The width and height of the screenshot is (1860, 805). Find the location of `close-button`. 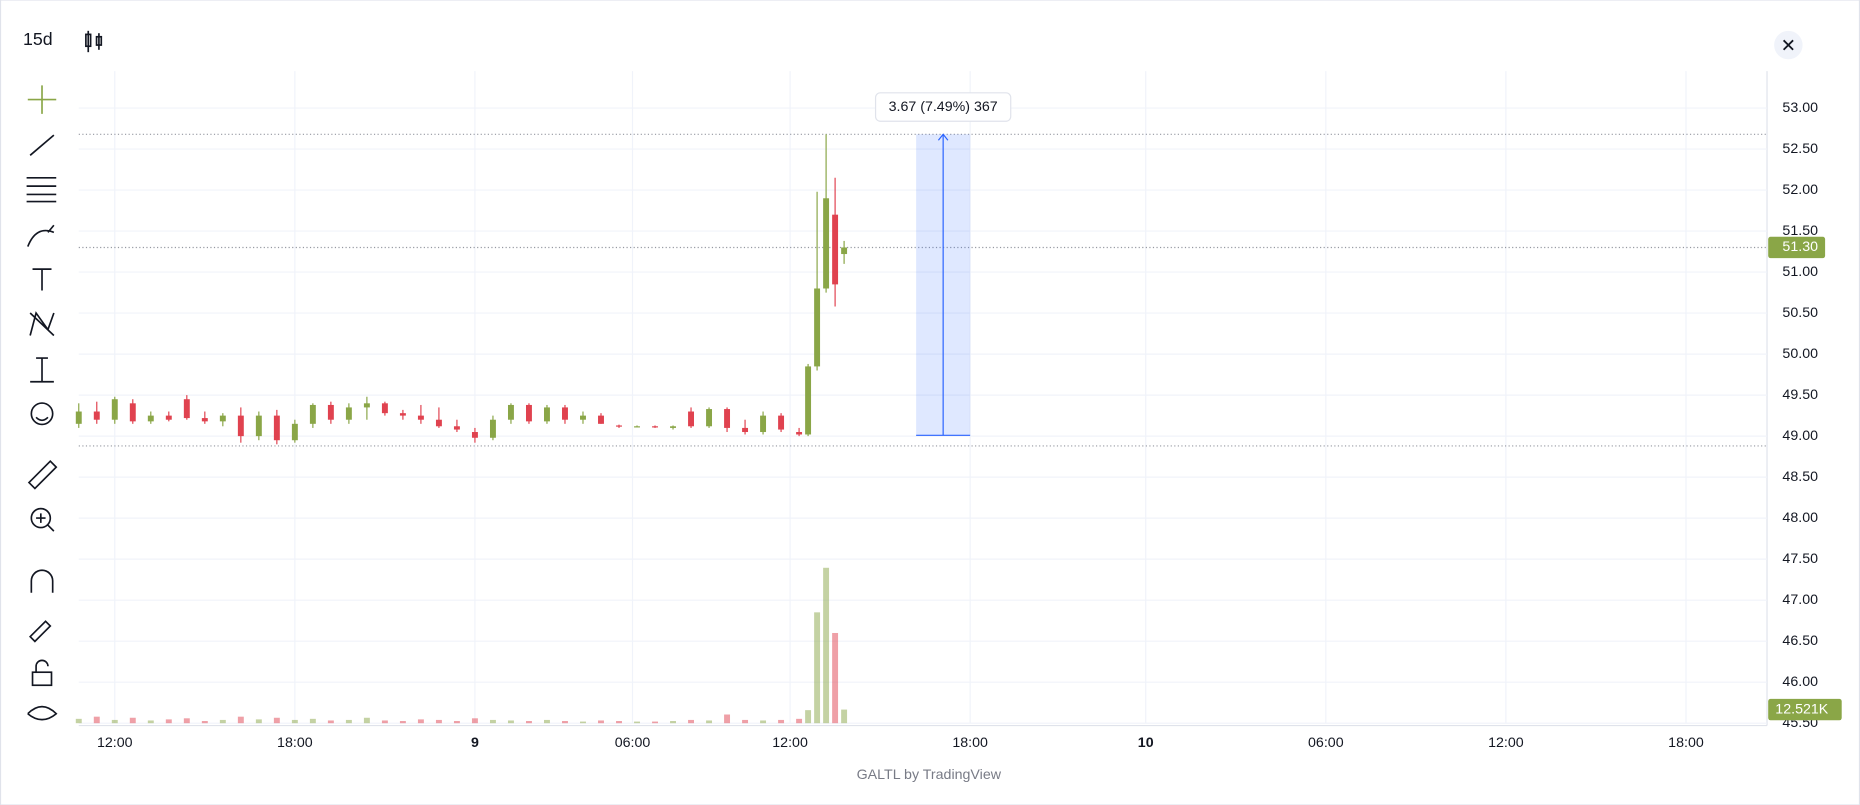

close-button is located at coordinates (1788, 45).